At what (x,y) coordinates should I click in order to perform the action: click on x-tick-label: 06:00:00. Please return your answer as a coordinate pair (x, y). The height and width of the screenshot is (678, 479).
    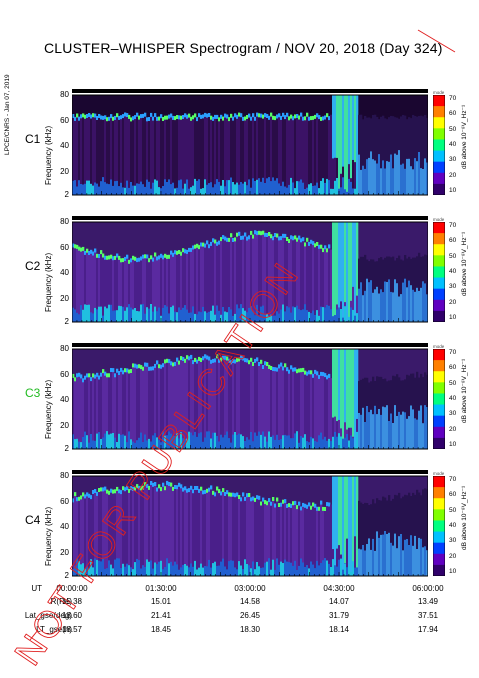
    Looking at the image, I should click on (428, 588).